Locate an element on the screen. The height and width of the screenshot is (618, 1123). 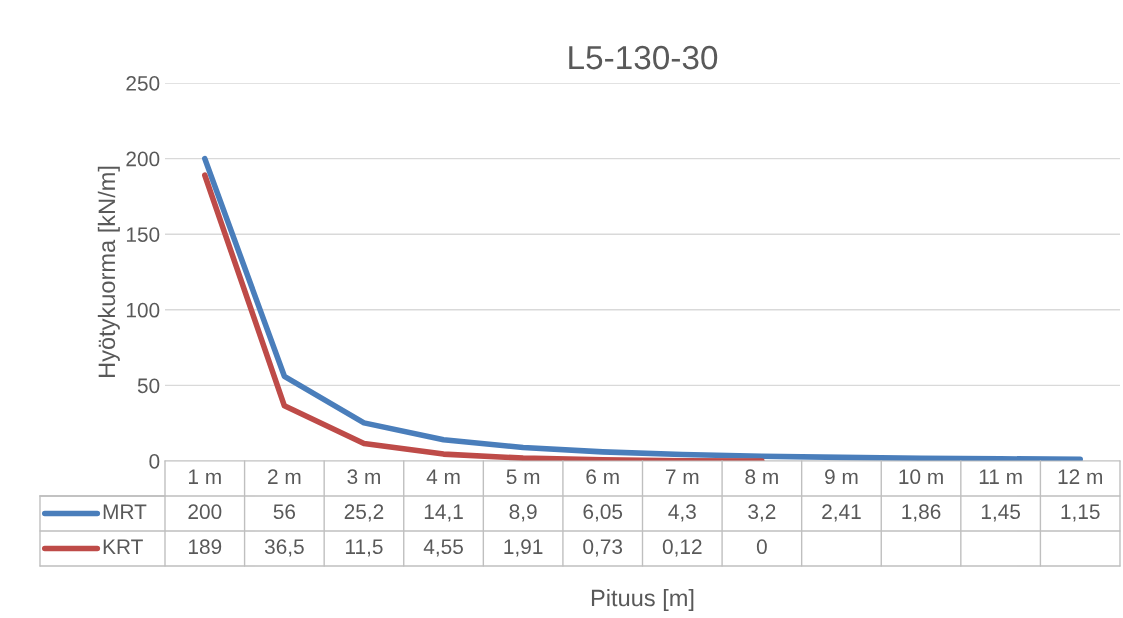
y-tick-label: 0 is located at coordinates (154, 461).